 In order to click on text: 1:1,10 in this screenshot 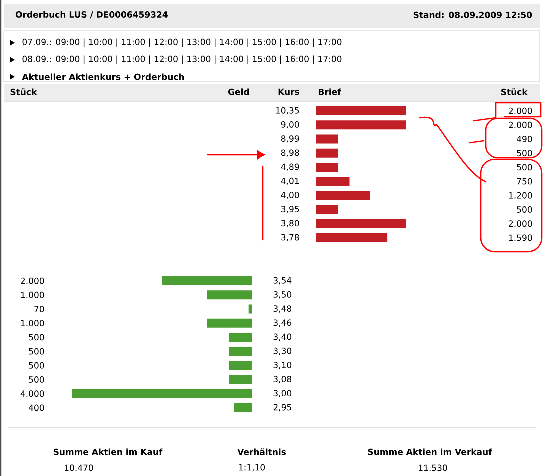, I will do `click(252, 468)`.